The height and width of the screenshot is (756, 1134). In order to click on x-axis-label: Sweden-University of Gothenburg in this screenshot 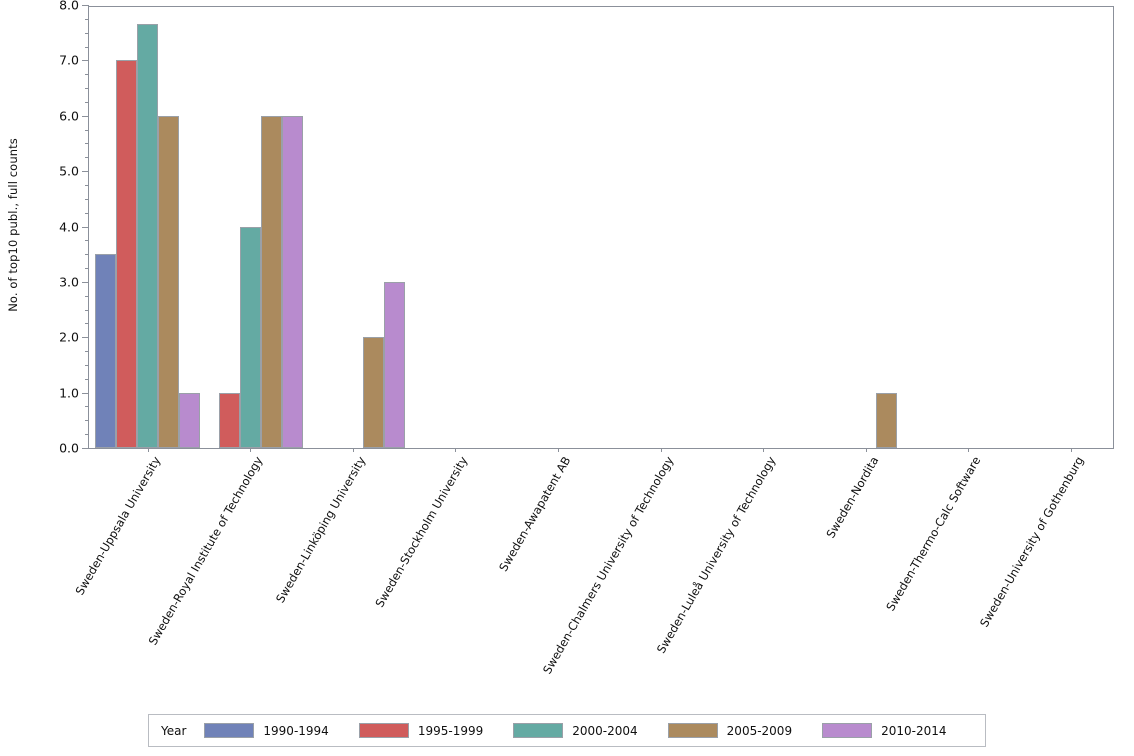, I will do `click(1031, 542)`.